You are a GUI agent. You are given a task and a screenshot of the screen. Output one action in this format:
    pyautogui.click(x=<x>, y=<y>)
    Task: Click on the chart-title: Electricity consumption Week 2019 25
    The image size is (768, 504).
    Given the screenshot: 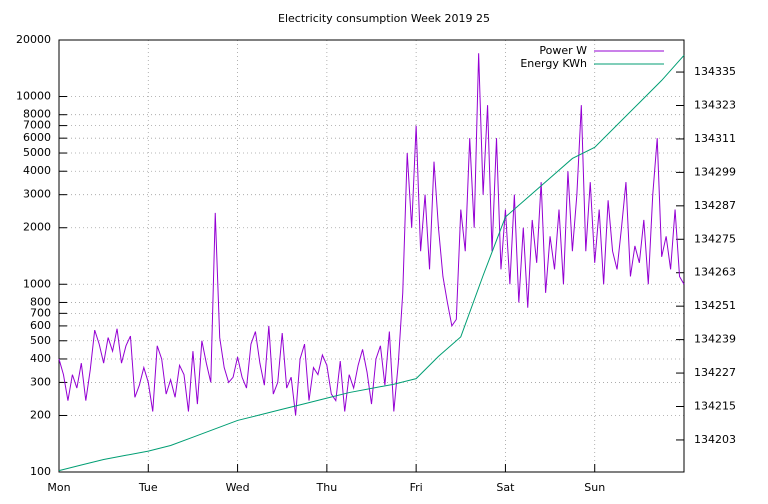 What is the action you would take?
    pyautogui.click(x=384, y=18)
    